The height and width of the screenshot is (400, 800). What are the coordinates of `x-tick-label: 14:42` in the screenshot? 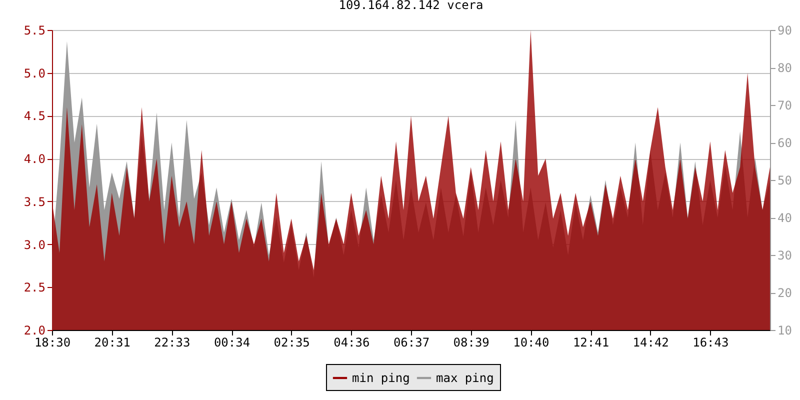 It's located at (650, 343).